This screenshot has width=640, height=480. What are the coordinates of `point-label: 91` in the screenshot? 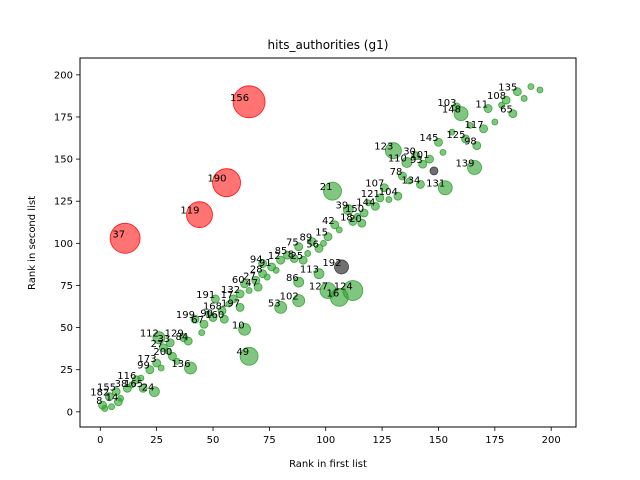 It's located at (265, 263).